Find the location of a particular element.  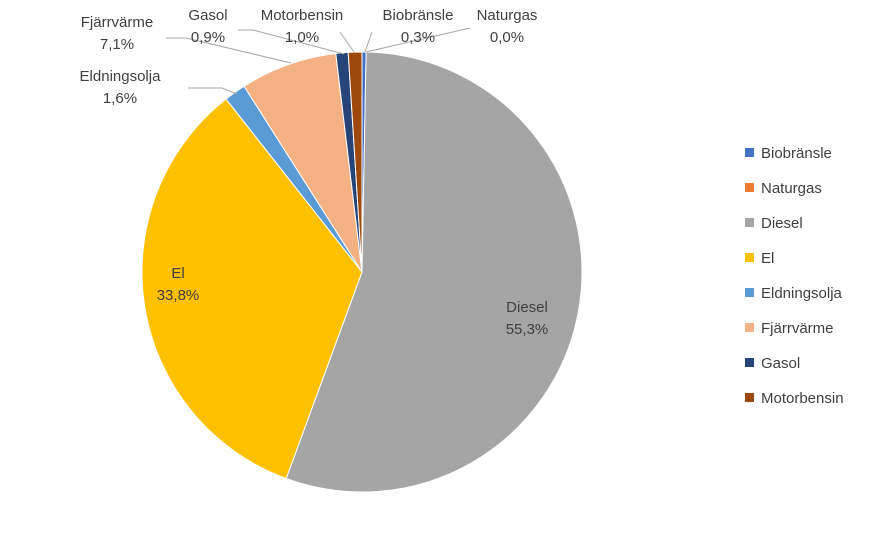

legend-swatch-diesel is located at coordinates (749, 222).